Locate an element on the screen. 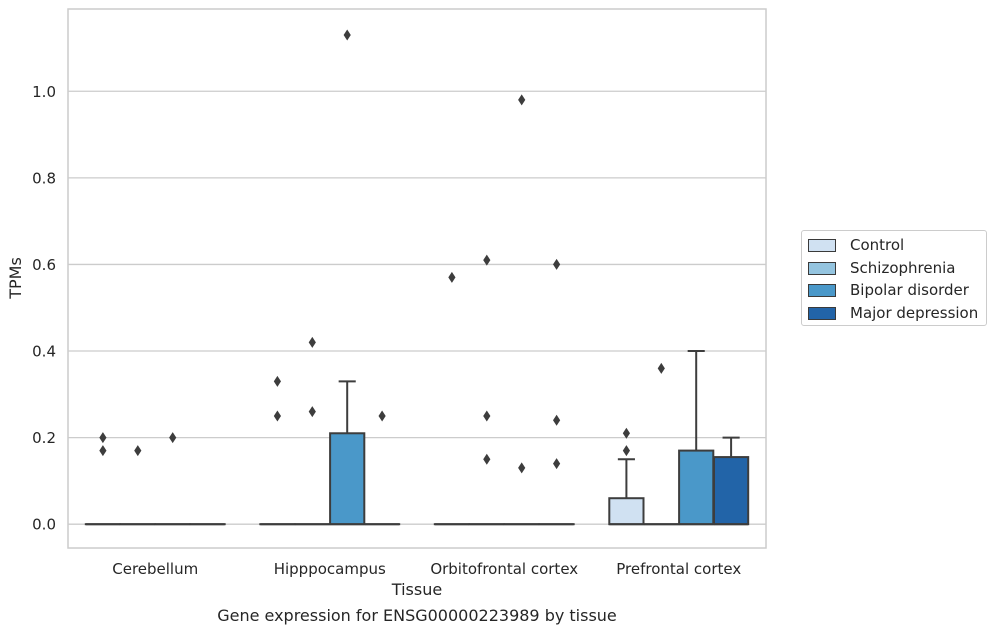 This screenshot has width=997, height=638. x-tick-label: Prefrontal cortex is located at coordinates (678, 569).